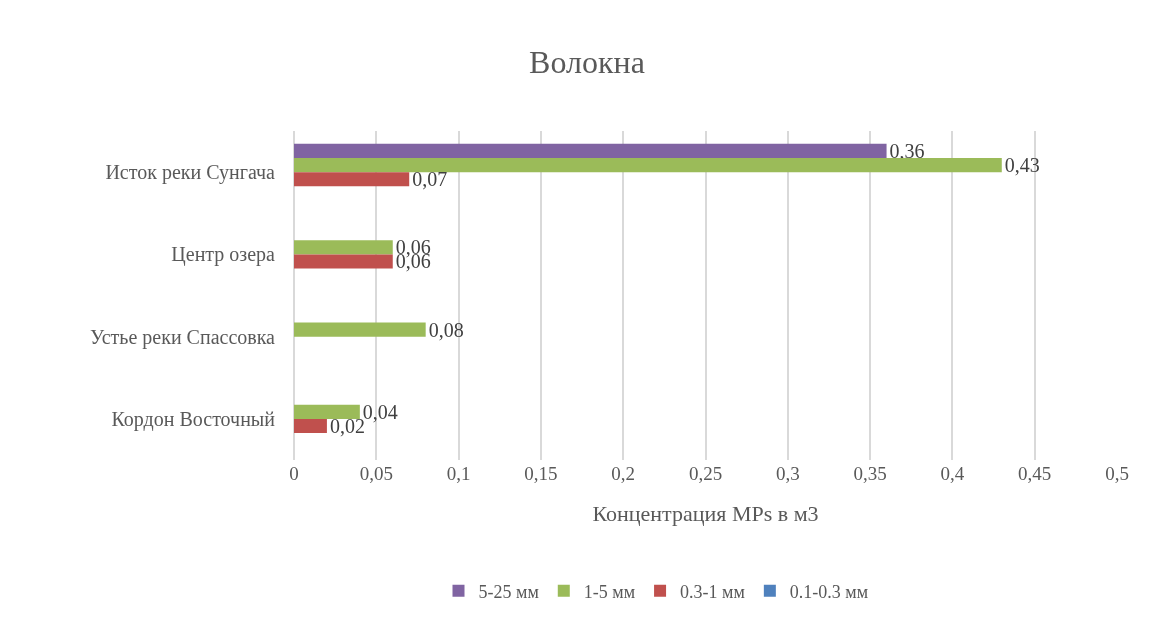 The width and height of the screenshot is (1155, 643). Describe the element at coordinates (1117, 473) in the screenshot. I see `x-tick-label: 0,5` at that location.